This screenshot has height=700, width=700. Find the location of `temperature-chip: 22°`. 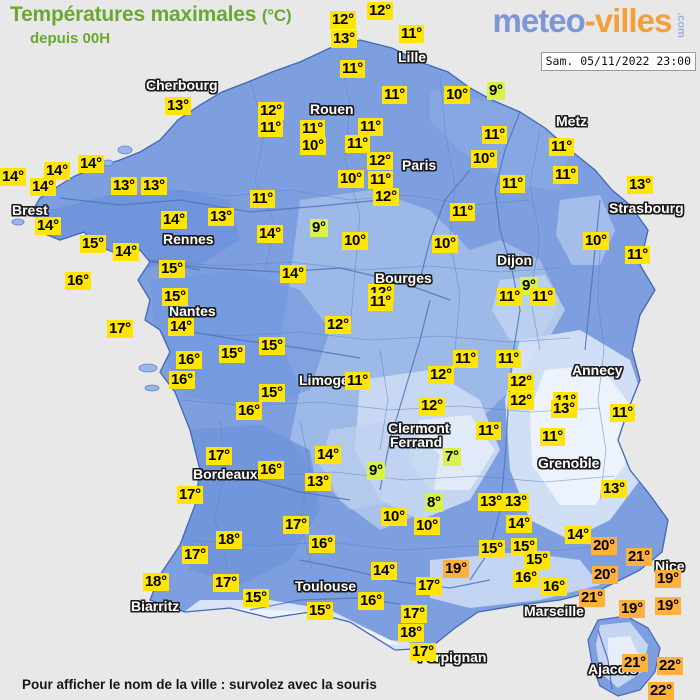

temperature-chip: 22° is located at coordinates (670, 666).